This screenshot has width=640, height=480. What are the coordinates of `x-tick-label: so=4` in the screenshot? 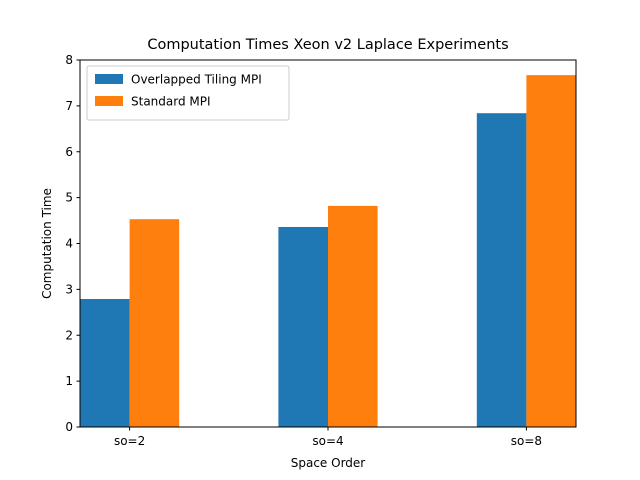 It's located at (327, 441).